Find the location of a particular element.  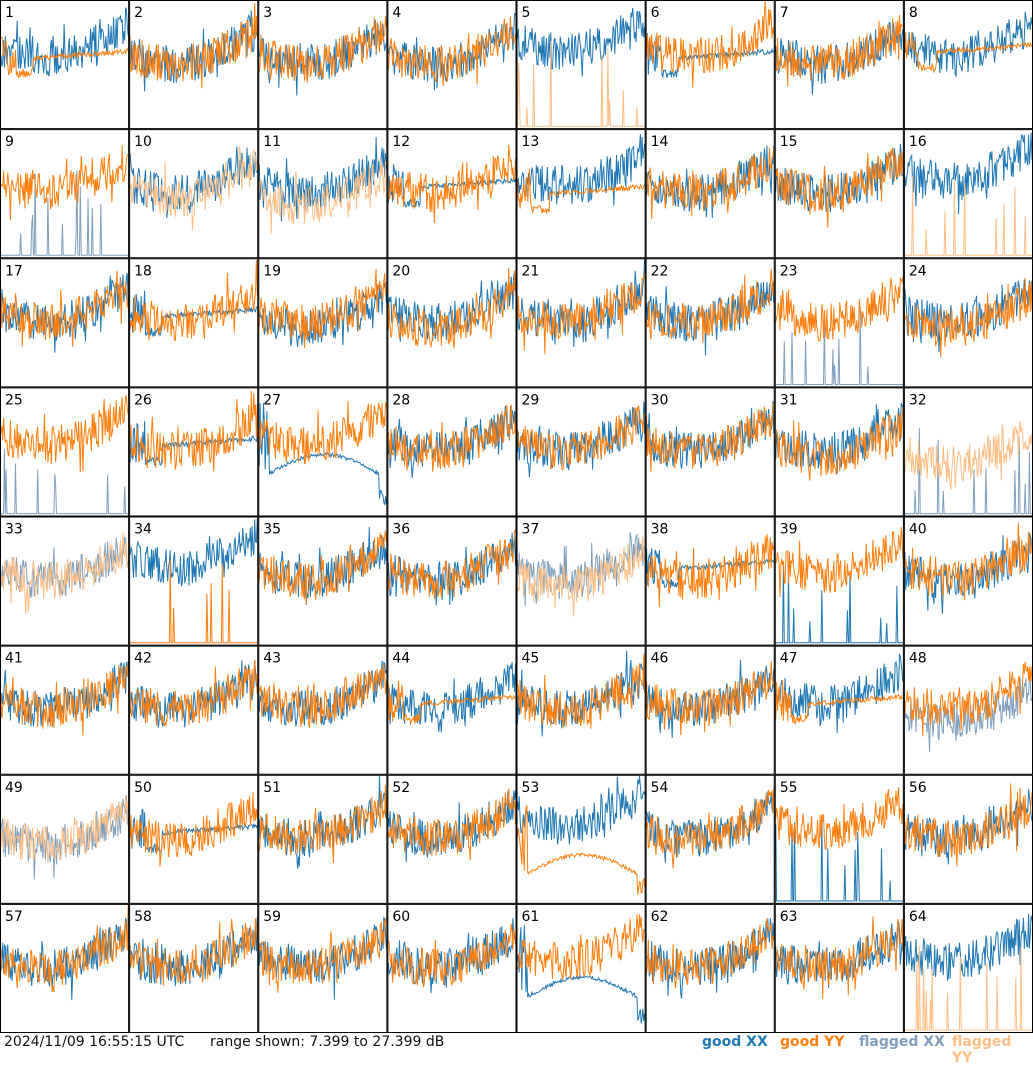

tile-51: 51 is located at coordinates (323, 839).